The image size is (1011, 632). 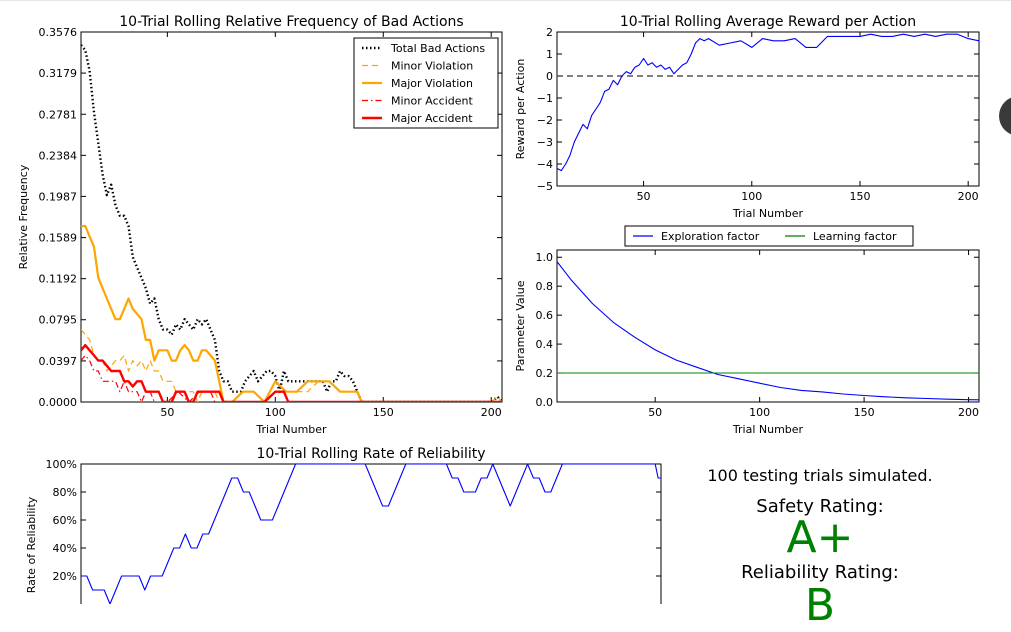 I want to click on y-tick-label: 20%, so click(x=65, y=576).